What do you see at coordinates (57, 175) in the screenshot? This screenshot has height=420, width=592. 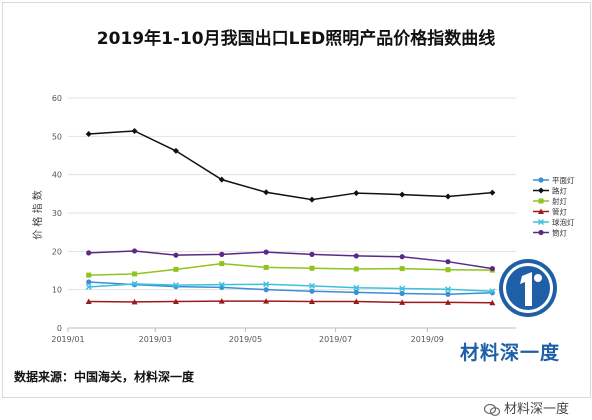 I see `y-tick-label-4: 40` at bounding box center [57, 175].